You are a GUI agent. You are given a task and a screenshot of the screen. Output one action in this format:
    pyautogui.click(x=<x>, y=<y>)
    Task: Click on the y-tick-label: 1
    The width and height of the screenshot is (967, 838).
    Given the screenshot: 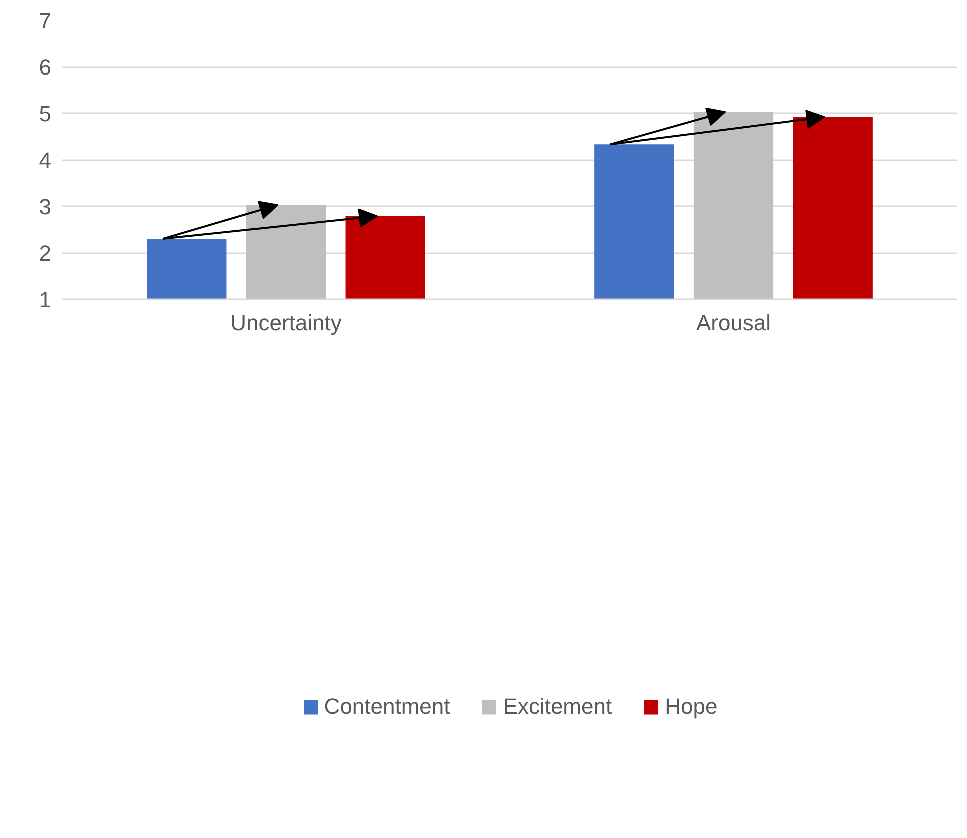 What is the action you would take?
    pyautogui.click(x=45, y=300)
    